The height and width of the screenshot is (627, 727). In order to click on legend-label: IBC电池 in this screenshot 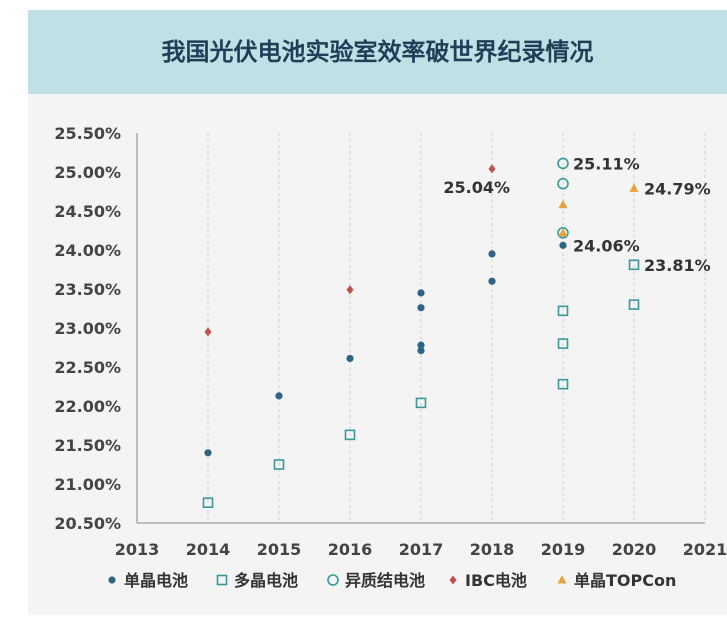, I will do `click(496, 580)`.